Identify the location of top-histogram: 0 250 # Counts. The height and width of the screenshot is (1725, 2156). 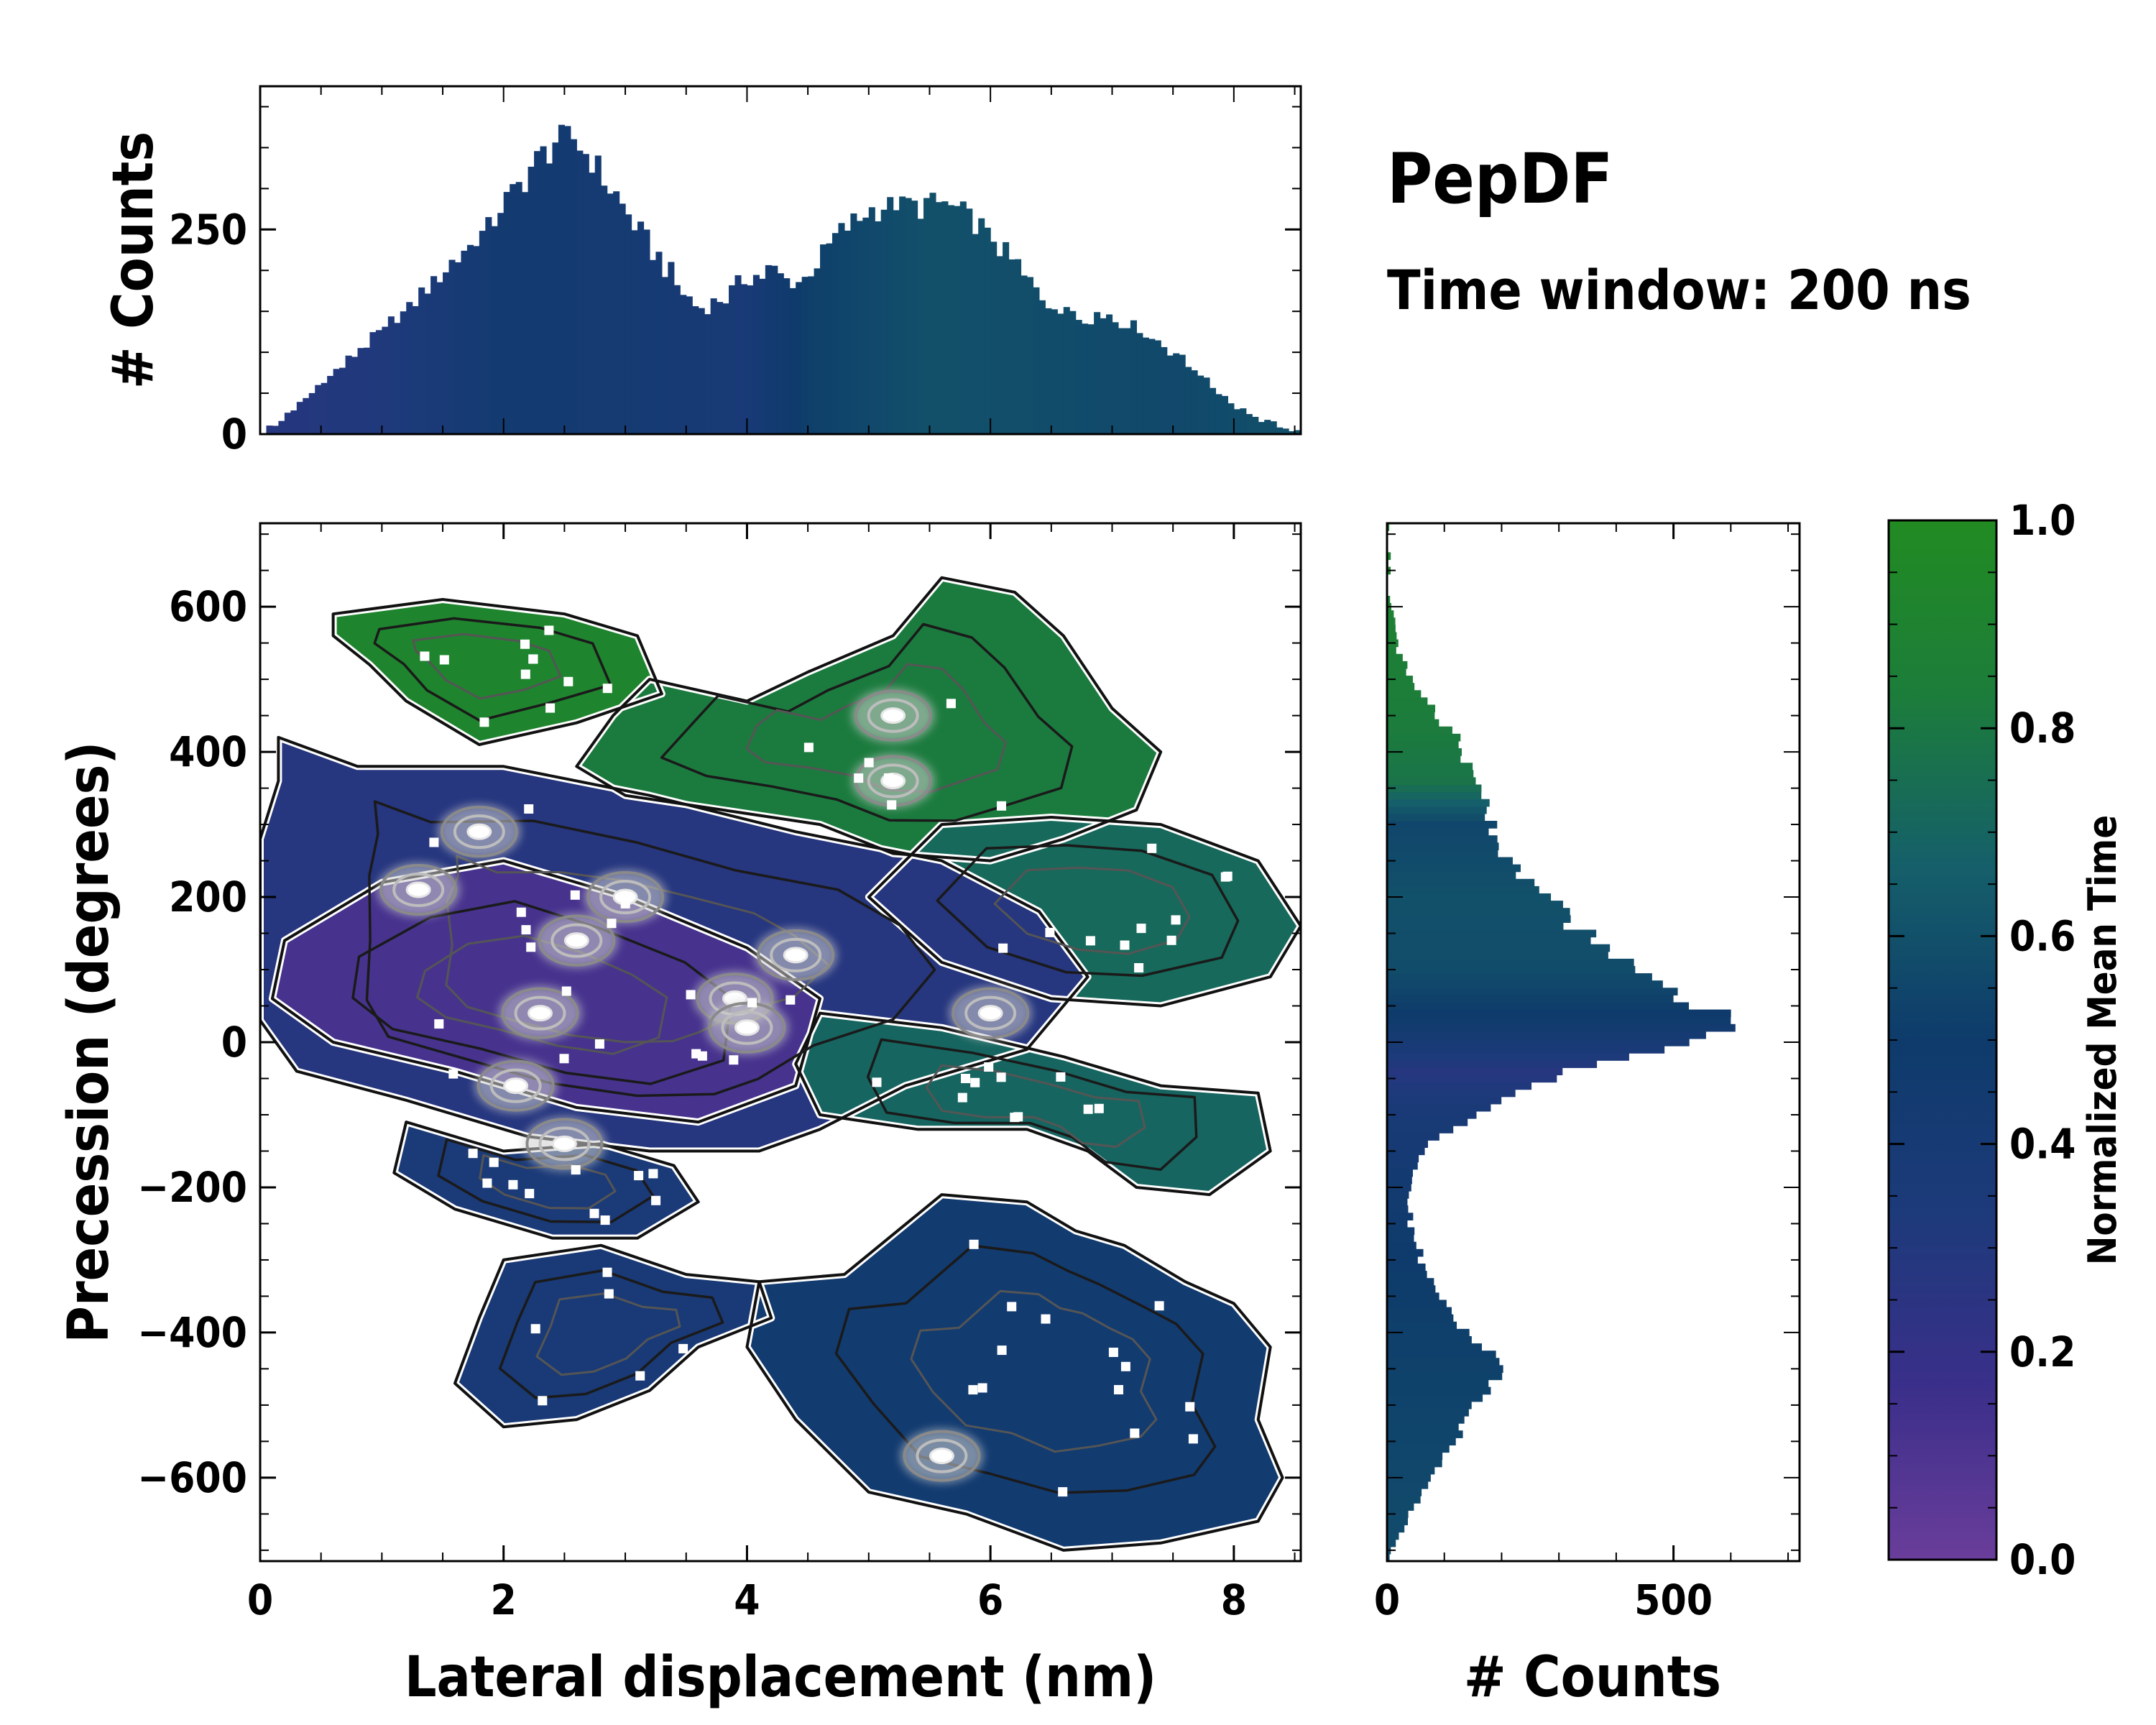
(701, 272).